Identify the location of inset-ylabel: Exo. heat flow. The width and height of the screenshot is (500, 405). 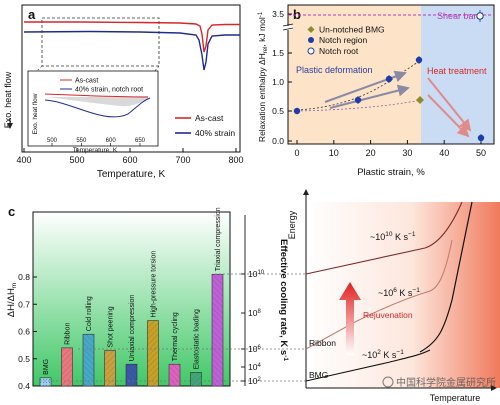
(35, 113).